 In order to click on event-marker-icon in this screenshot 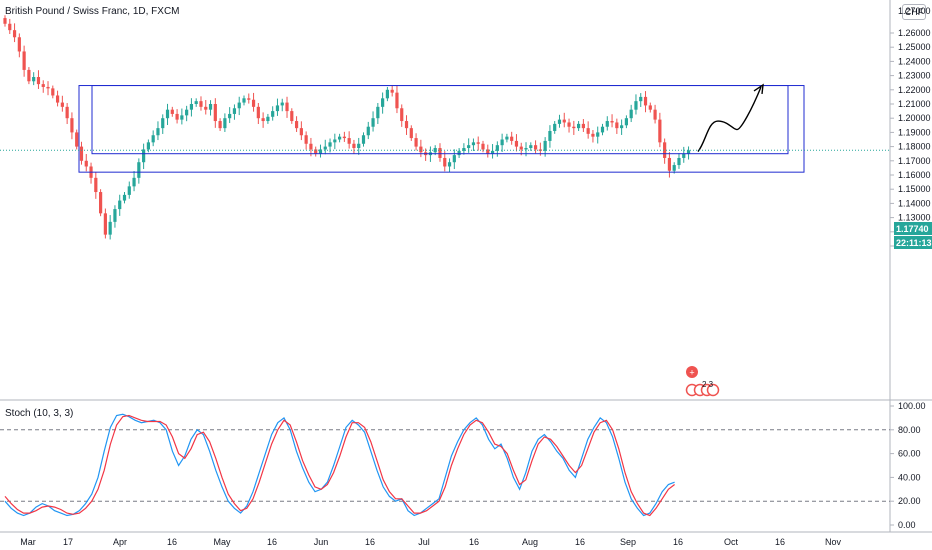, I will do `click(692, 372)`.